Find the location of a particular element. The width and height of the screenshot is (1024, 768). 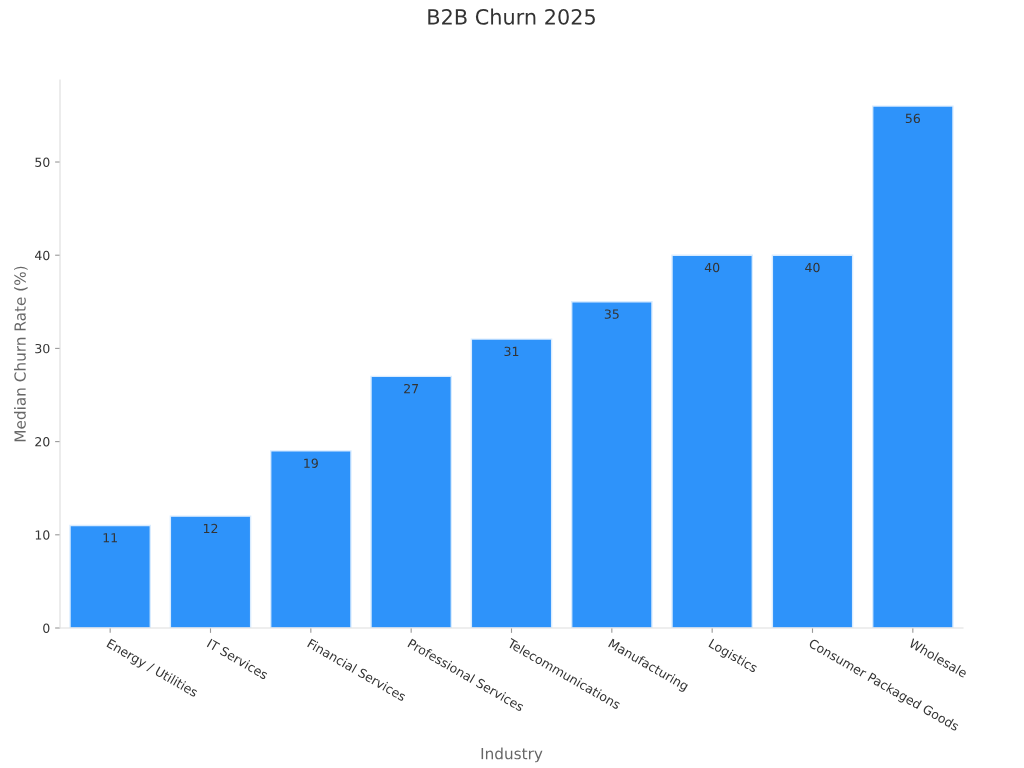

data-label: 27 is located at coordinates (411, 388).